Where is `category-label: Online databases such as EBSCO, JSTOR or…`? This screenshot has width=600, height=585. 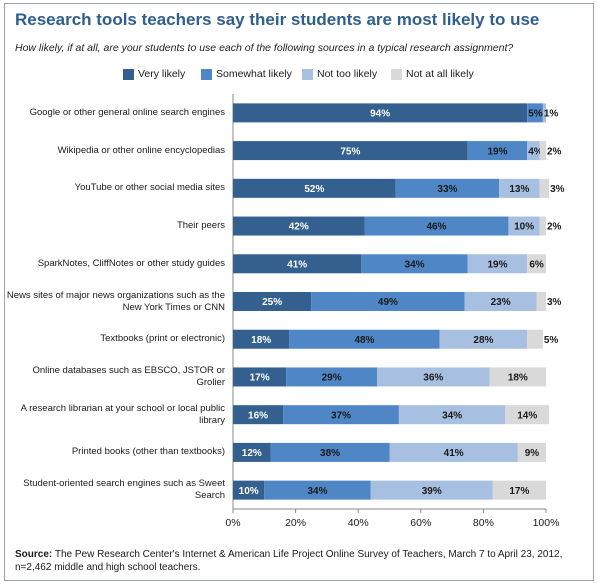
category-label: Online databases such as EBSCO, JSTOR or… is located at coordinates (128, 376).